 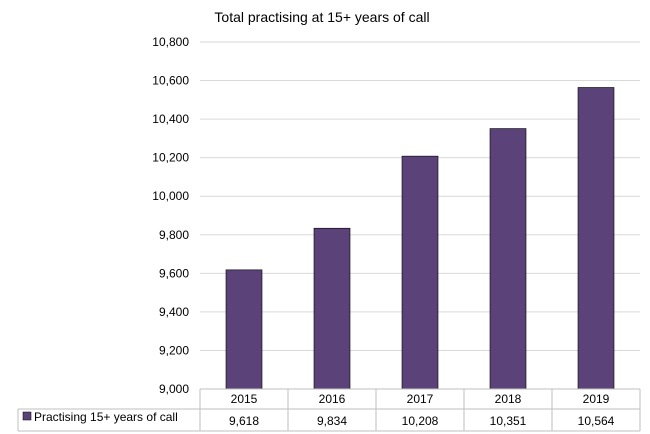 What do you see at coordinates (174, 312) in the screenshot?
I see `y-tick-label: 9,400` at bounding box center [174, 312].